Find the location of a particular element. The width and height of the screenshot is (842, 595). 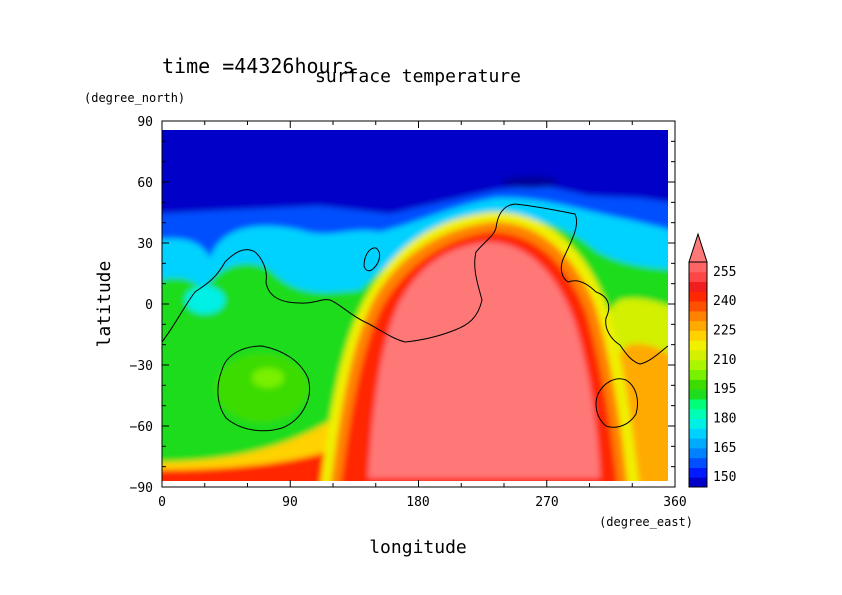

coastline-south-east is located at coordinates (617, 403).